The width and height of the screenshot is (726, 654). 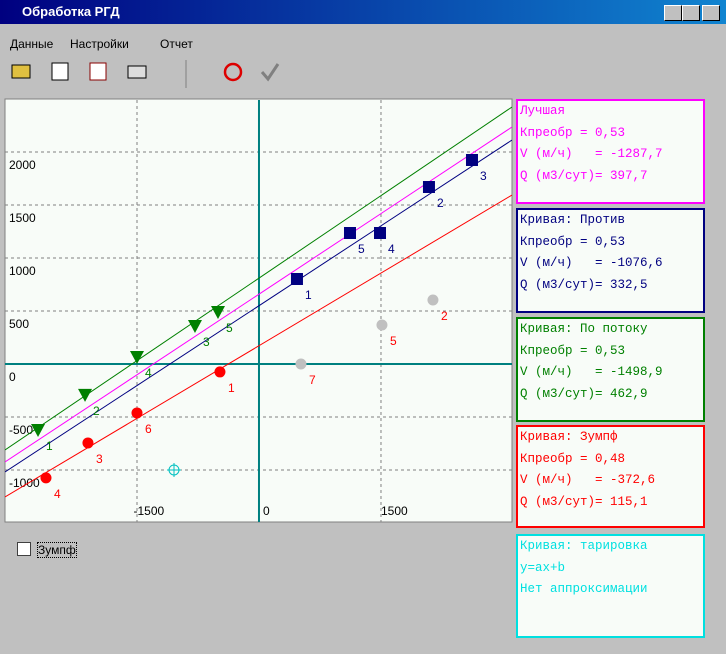 What do you see at coordinates (24, 549) in the screenshot?
I see `checkbox` at bounding box center [24, 549].